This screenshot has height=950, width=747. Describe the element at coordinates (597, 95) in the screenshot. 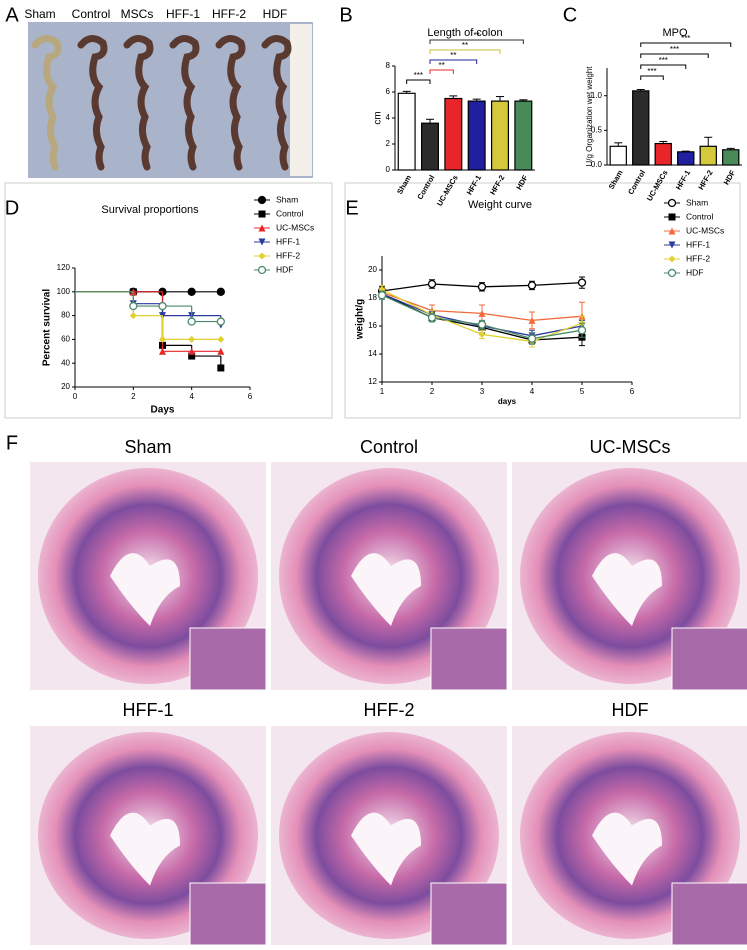

I see `y-tick-label: 1.0` at that location.